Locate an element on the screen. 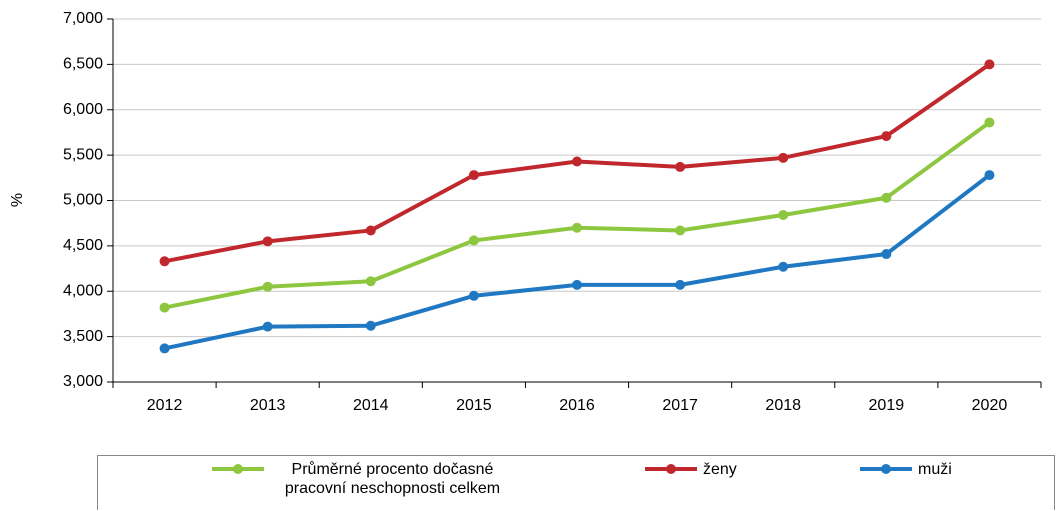 This screenshot has width=1057, height=511. x-tick-label: 2018 is located at coordinates (783, 405).